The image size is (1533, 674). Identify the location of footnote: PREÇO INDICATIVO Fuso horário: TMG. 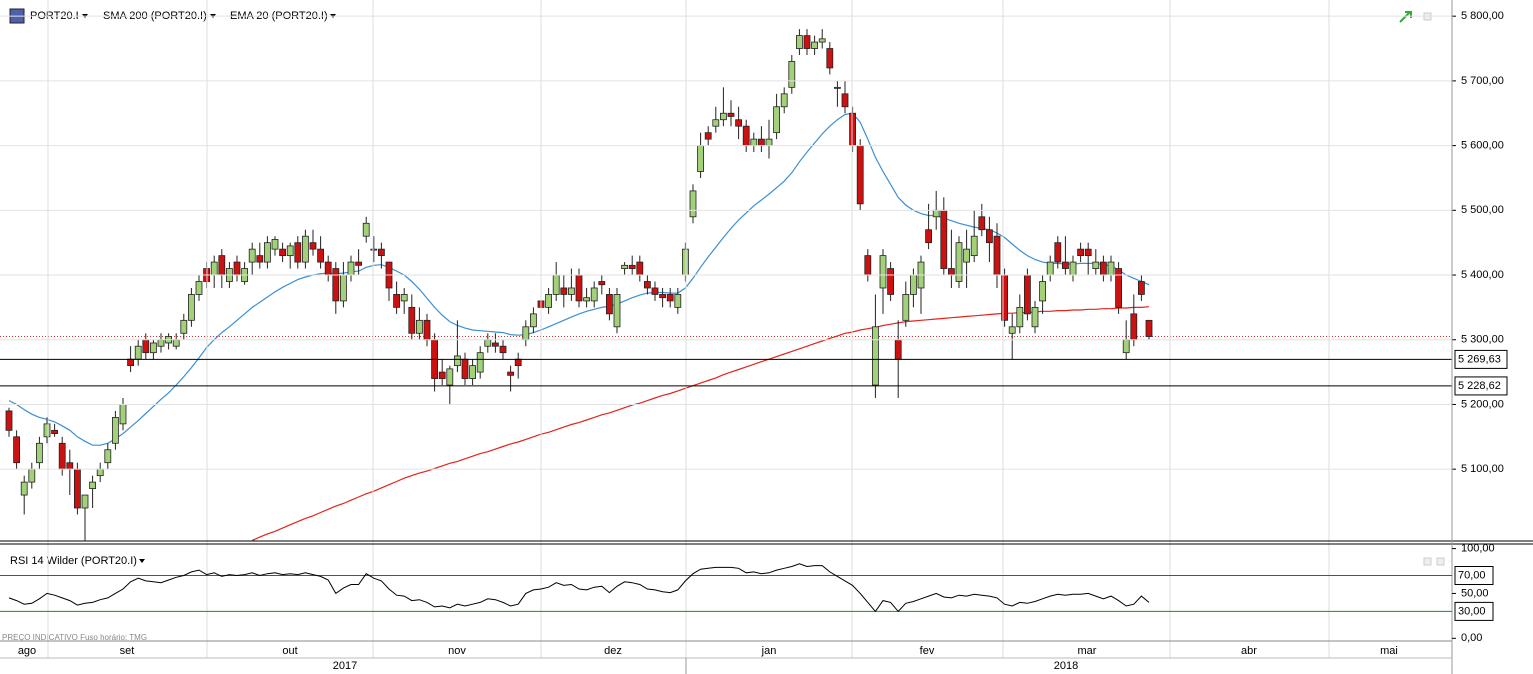
(74, 637).